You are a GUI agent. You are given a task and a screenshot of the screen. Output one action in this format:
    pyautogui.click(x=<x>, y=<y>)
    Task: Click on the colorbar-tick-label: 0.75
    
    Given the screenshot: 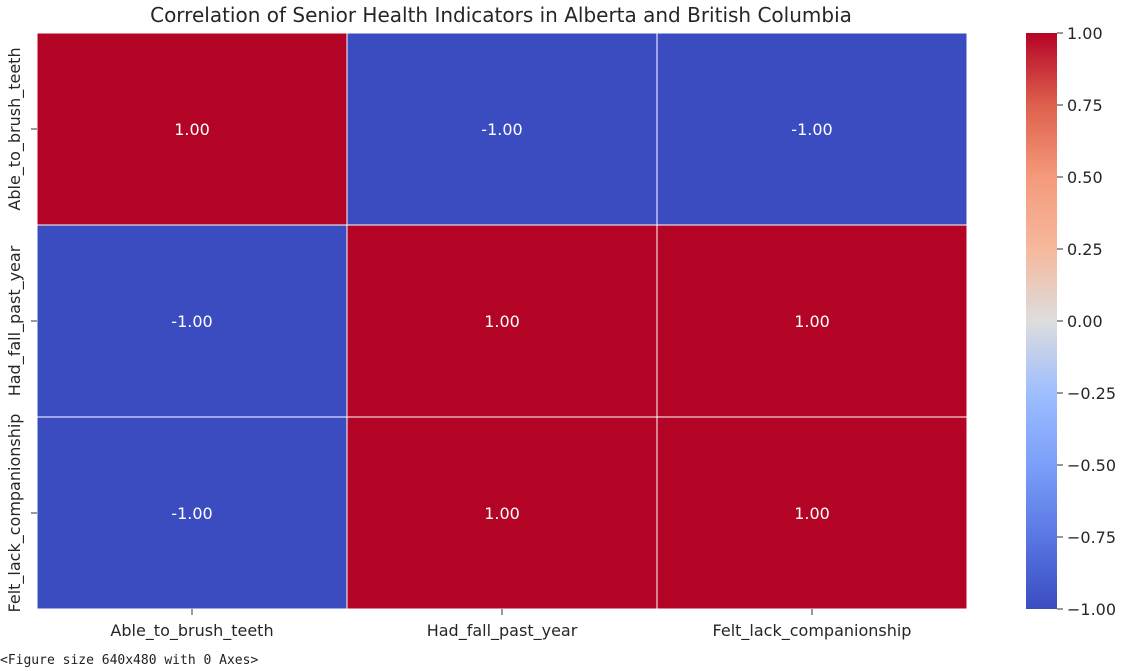 What is the action you would take?
    pyautogui.click(x=1085, y=105)
    